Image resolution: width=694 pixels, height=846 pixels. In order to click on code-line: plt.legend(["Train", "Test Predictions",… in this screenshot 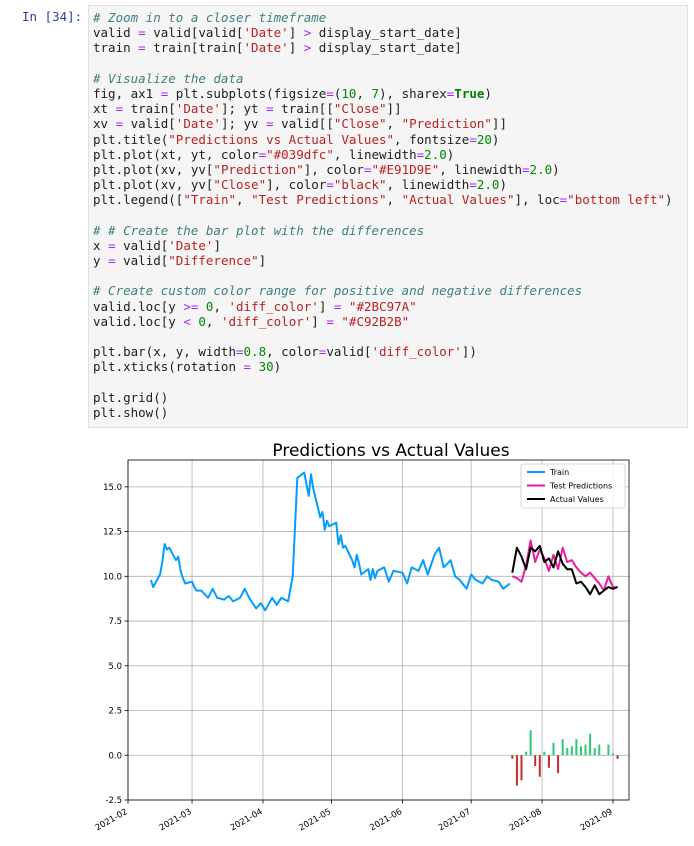, I will do `click(383, 200)`.